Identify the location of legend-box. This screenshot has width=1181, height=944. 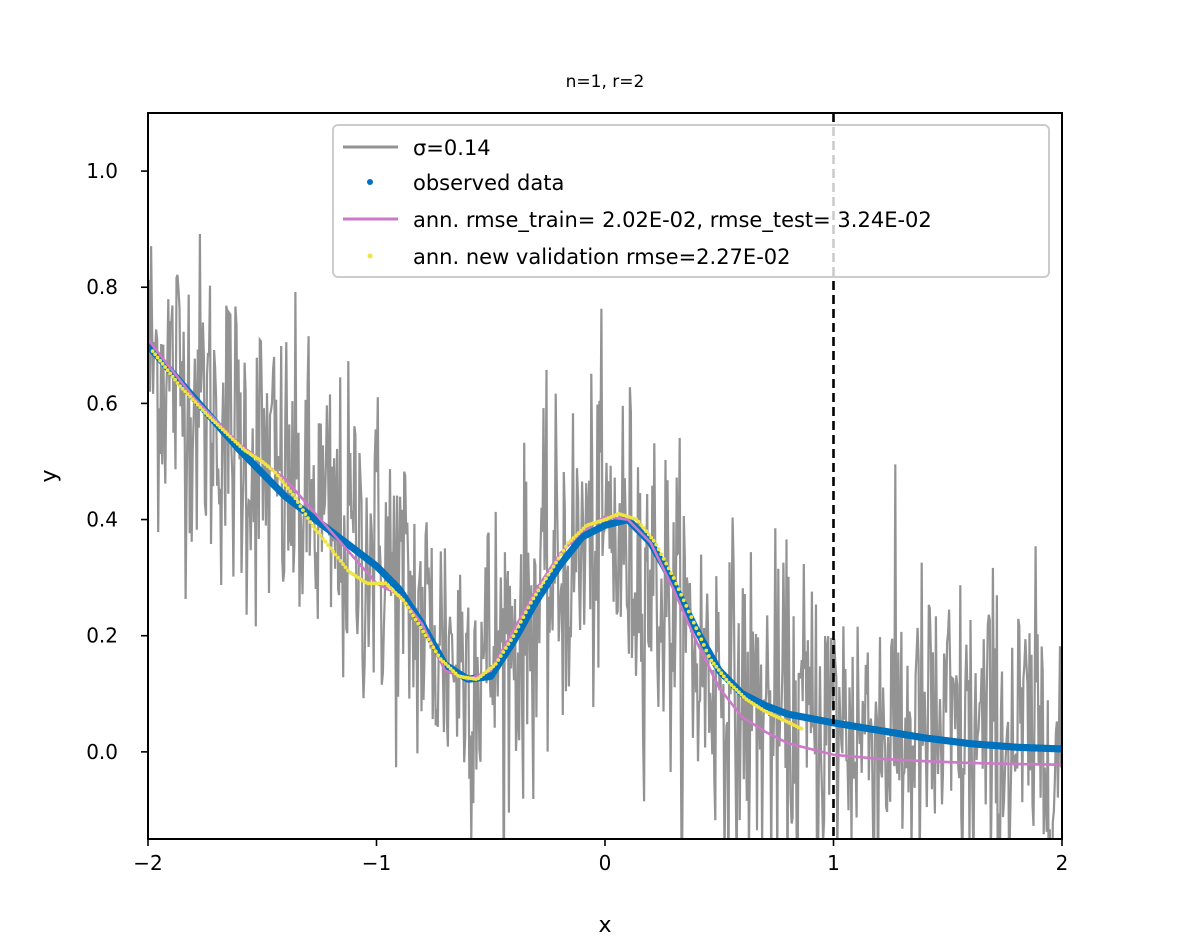
(691, 201).